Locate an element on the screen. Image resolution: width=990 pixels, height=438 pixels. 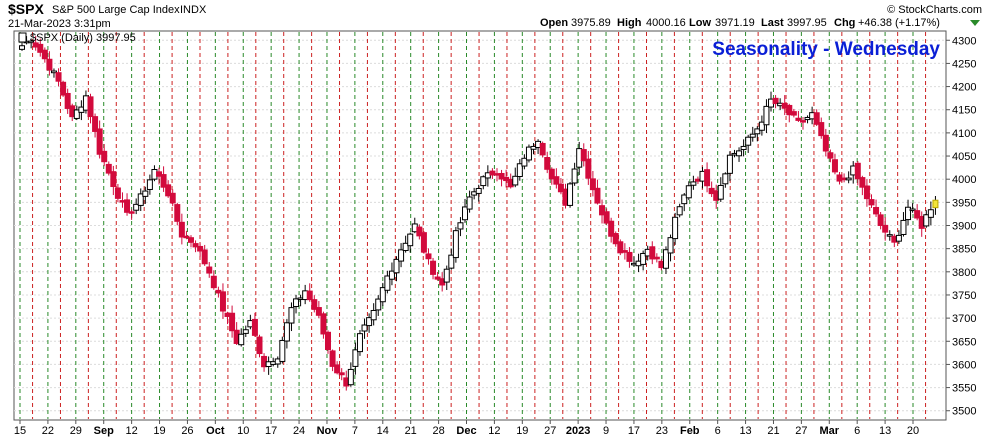
chart-title: Seasonality - Wednesday is located at coordinates (826, 49).